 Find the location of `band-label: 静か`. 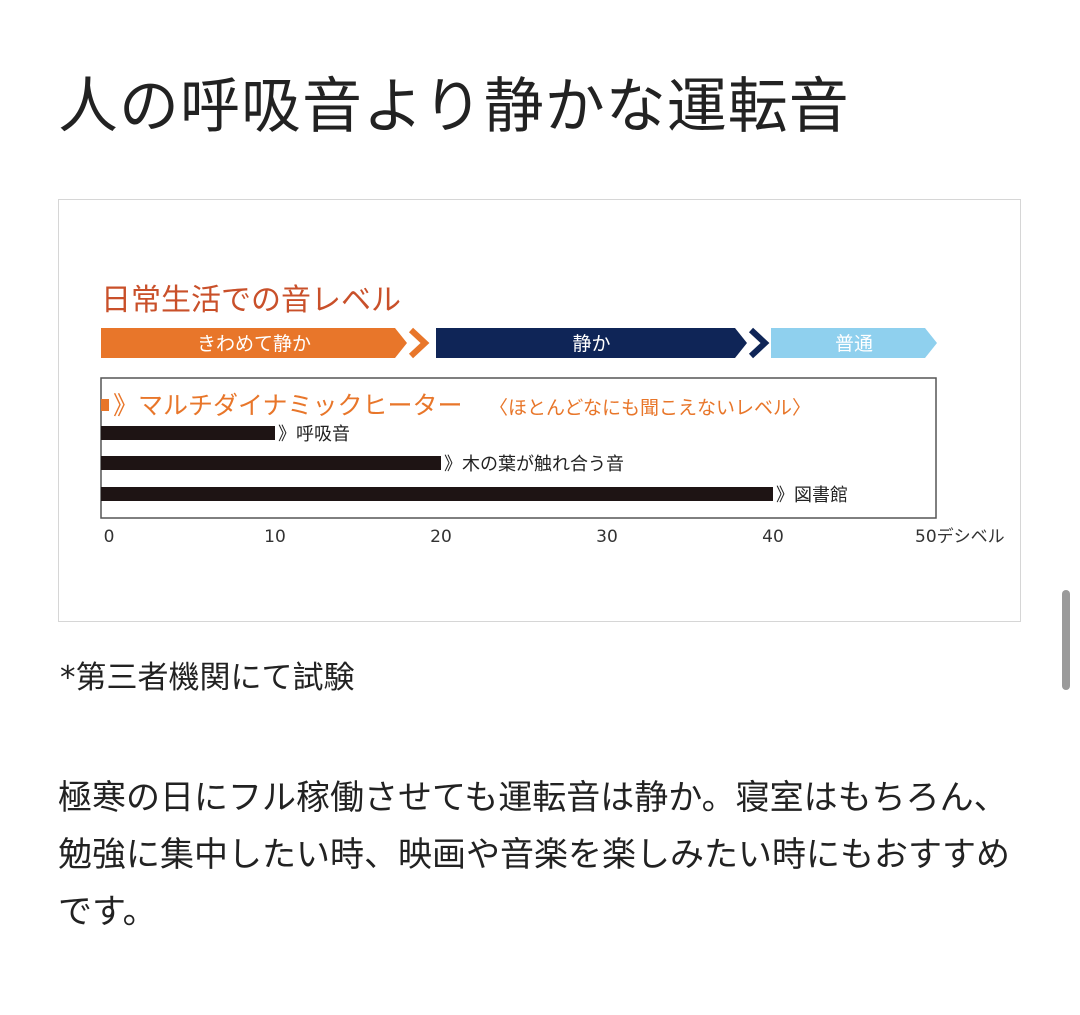

band-label: 静か is located at coordinates (591, 344).